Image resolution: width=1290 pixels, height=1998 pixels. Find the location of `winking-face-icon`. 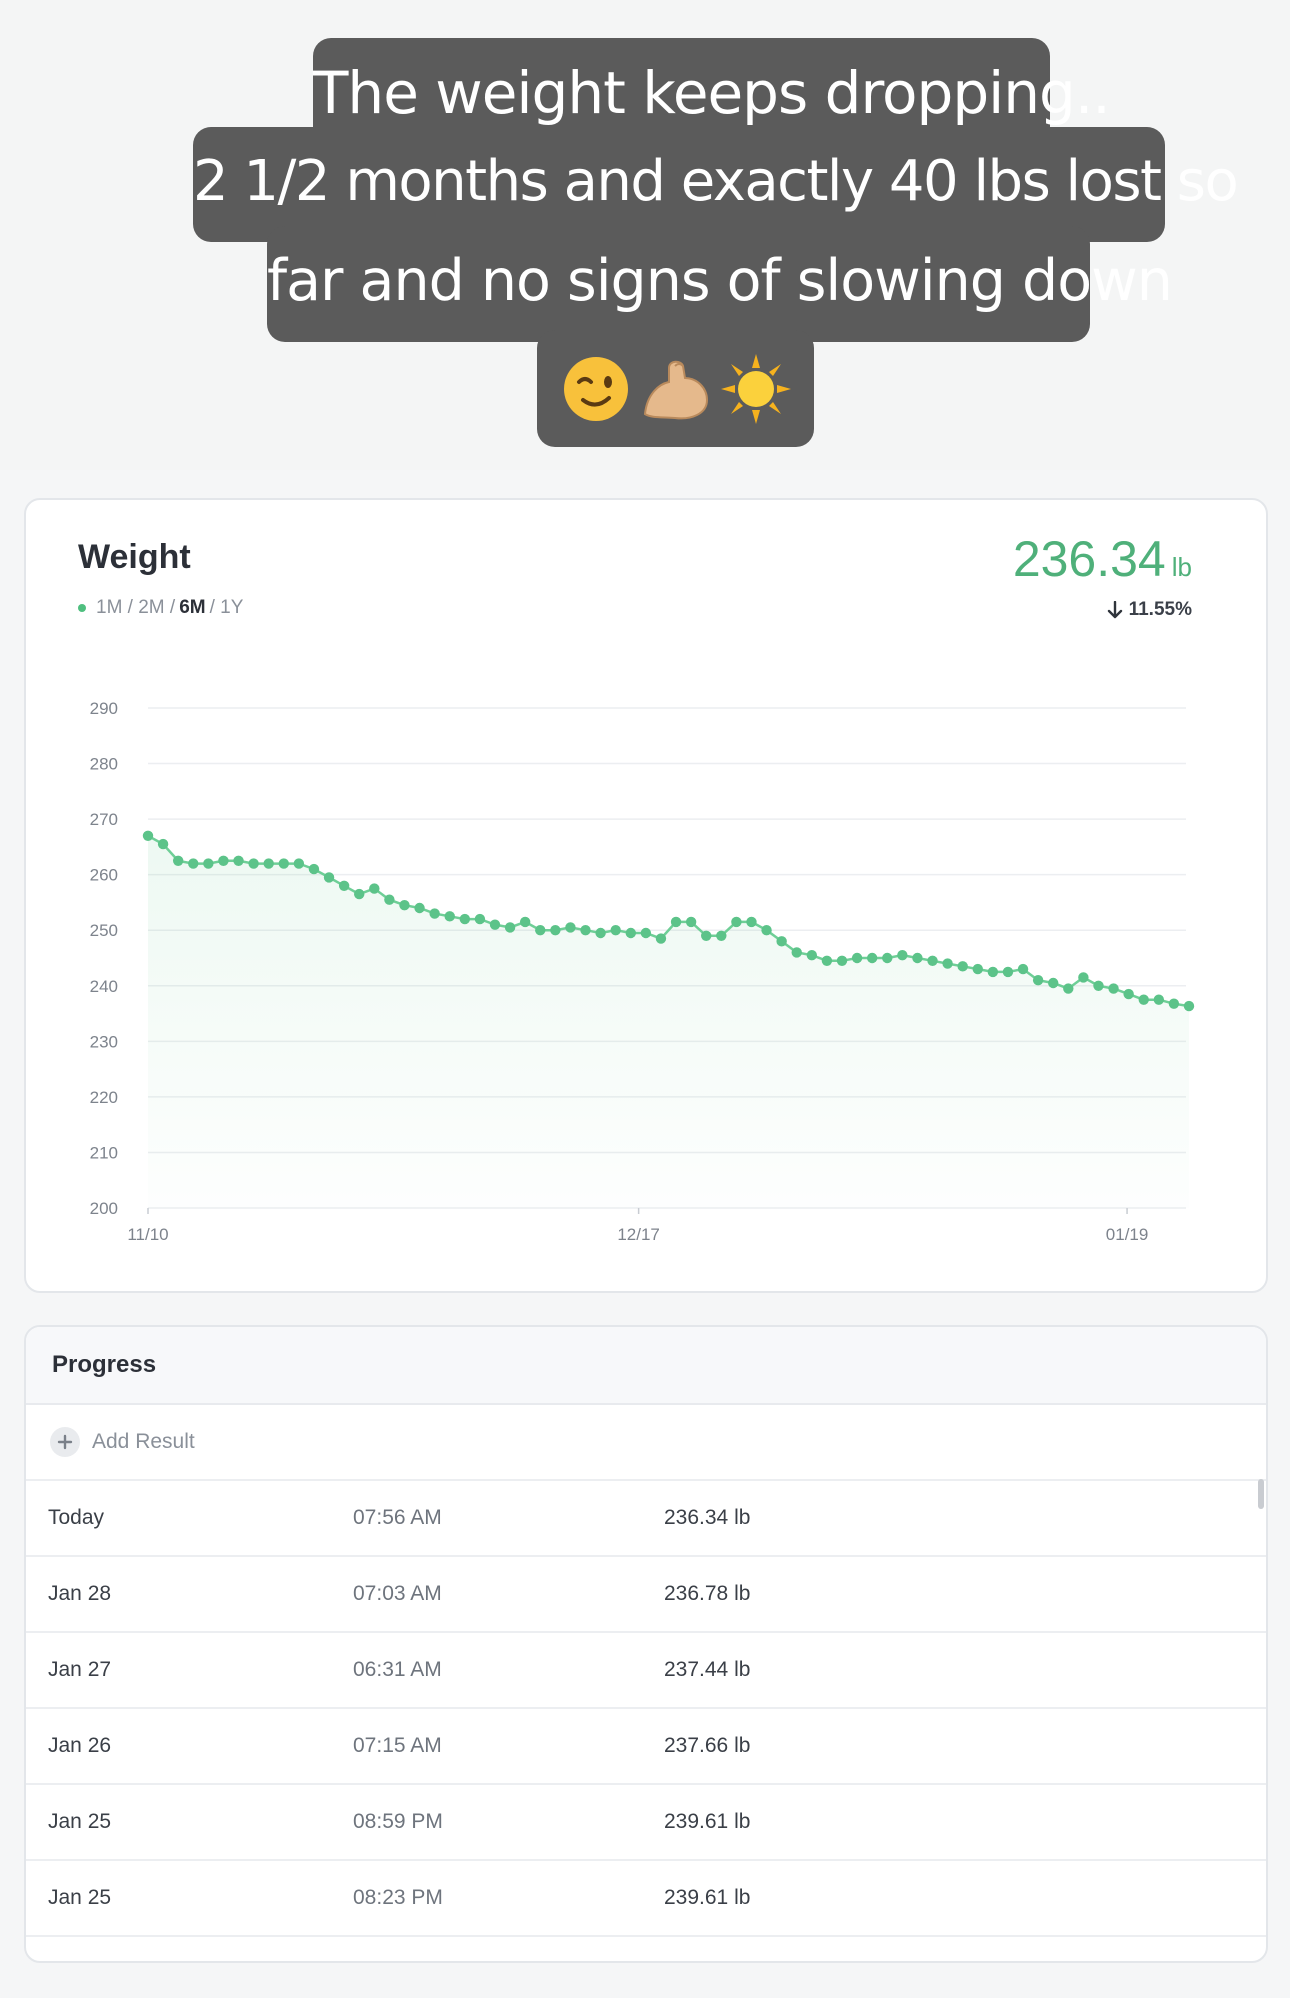

winking-face-icon is located at coordinates (595, 388).